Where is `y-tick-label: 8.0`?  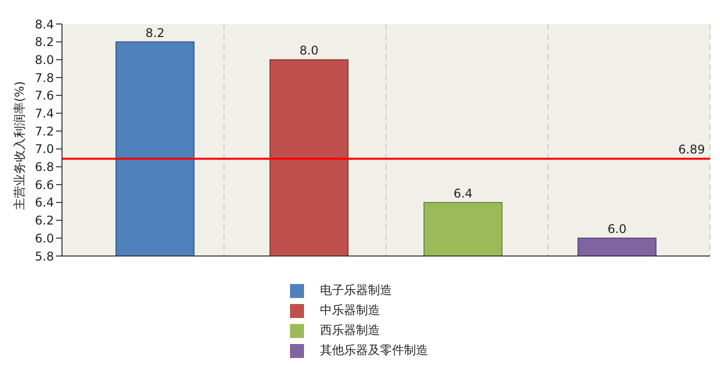 y-tick-label: 8.0 is located at coordinates (44, 59).